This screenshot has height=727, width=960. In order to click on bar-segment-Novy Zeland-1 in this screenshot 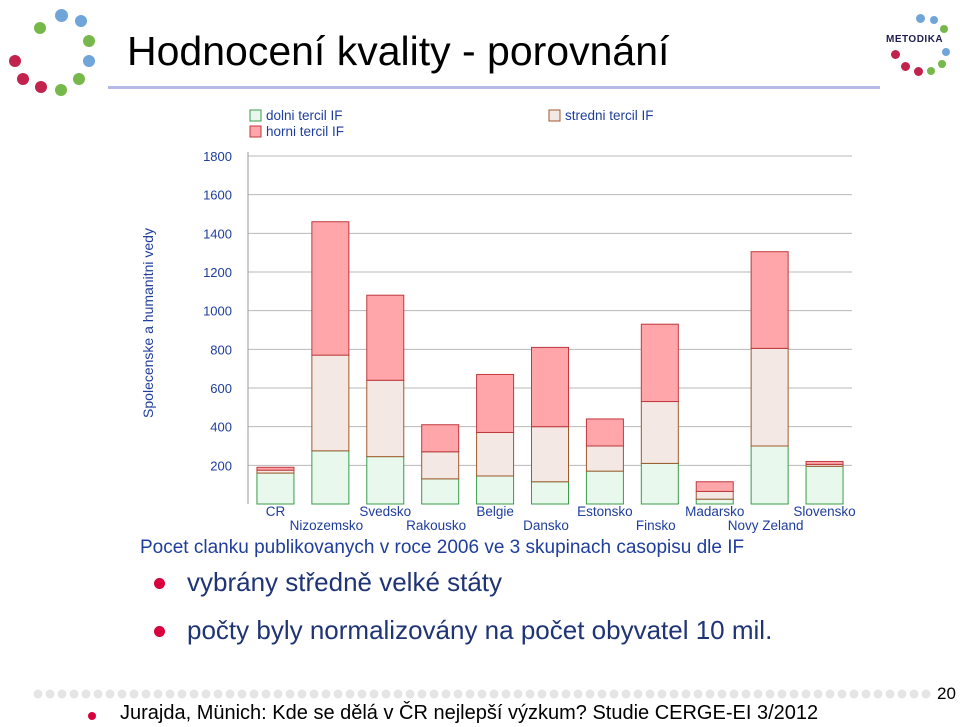, I will do `click(769, 397)`.